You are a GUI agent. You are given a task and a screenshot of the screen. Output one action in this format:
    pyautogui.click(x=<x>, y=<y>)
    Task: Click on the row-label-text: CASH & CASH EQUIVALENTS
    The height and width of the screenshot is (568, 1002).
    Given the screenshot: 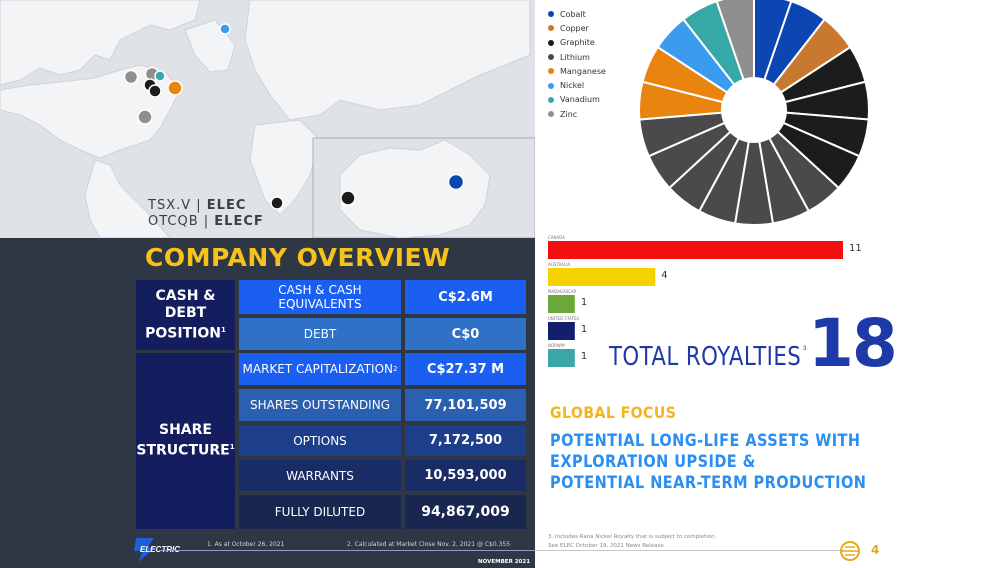 What is the action you would take?
    pyautogui.click(x=320, y=297)
    